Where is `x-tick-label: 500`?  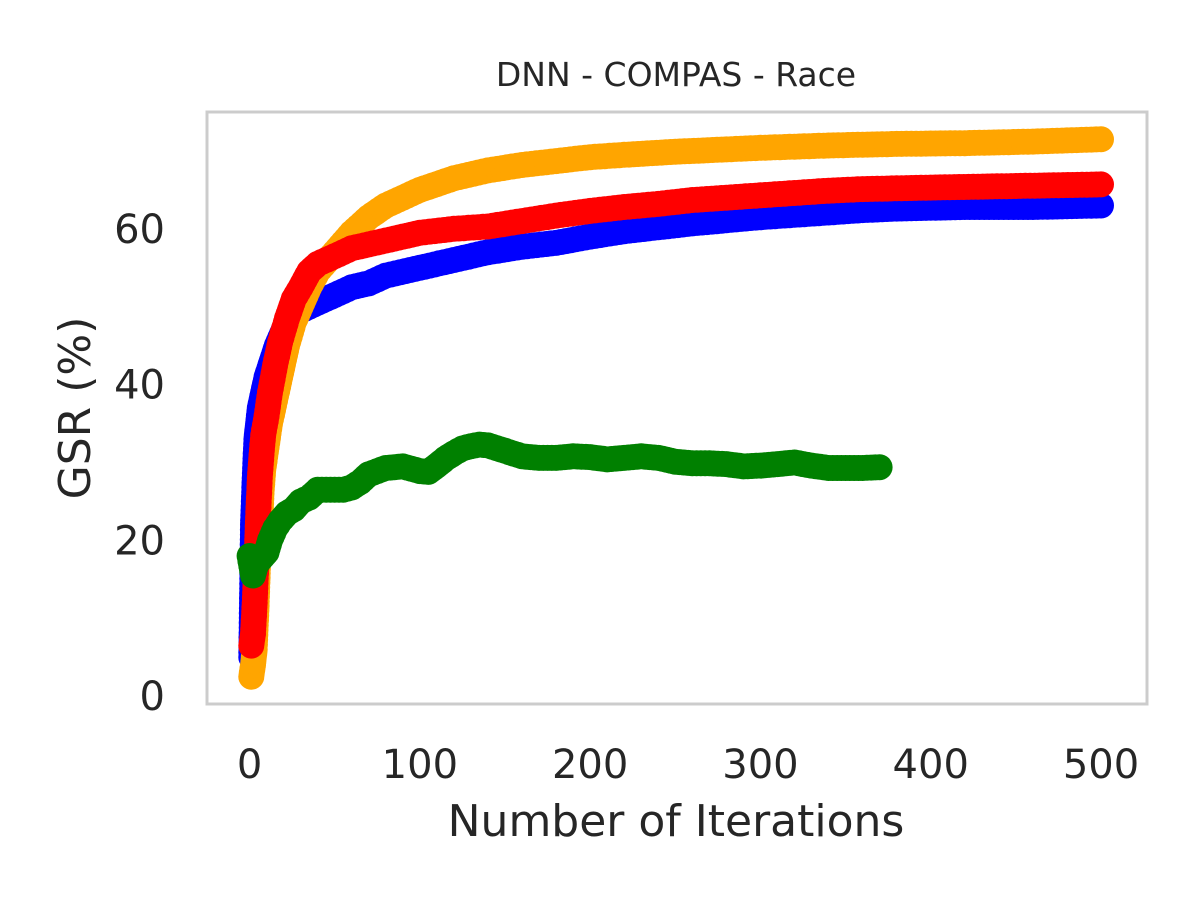 x-tick-label: 500 is located at coordinates (1101, 765).